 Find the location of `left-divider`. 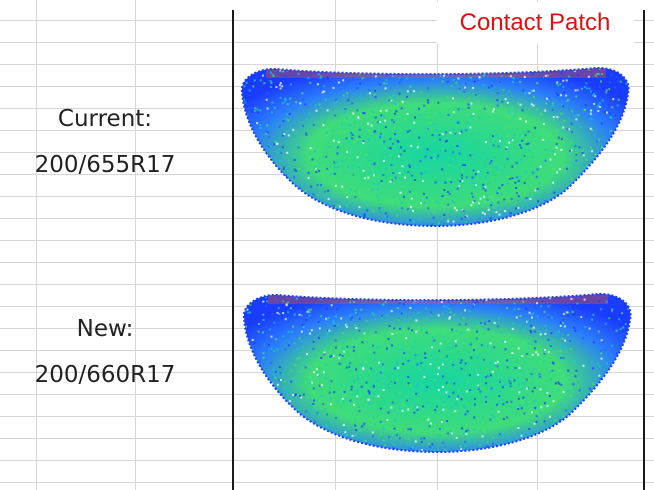

left-divider is located at coordinates (233, 250).